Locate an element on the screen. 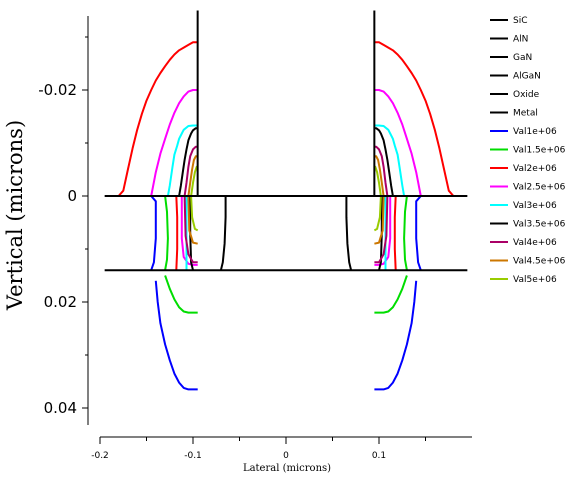  legend-label: AlN is located at coordinates (520, 40).